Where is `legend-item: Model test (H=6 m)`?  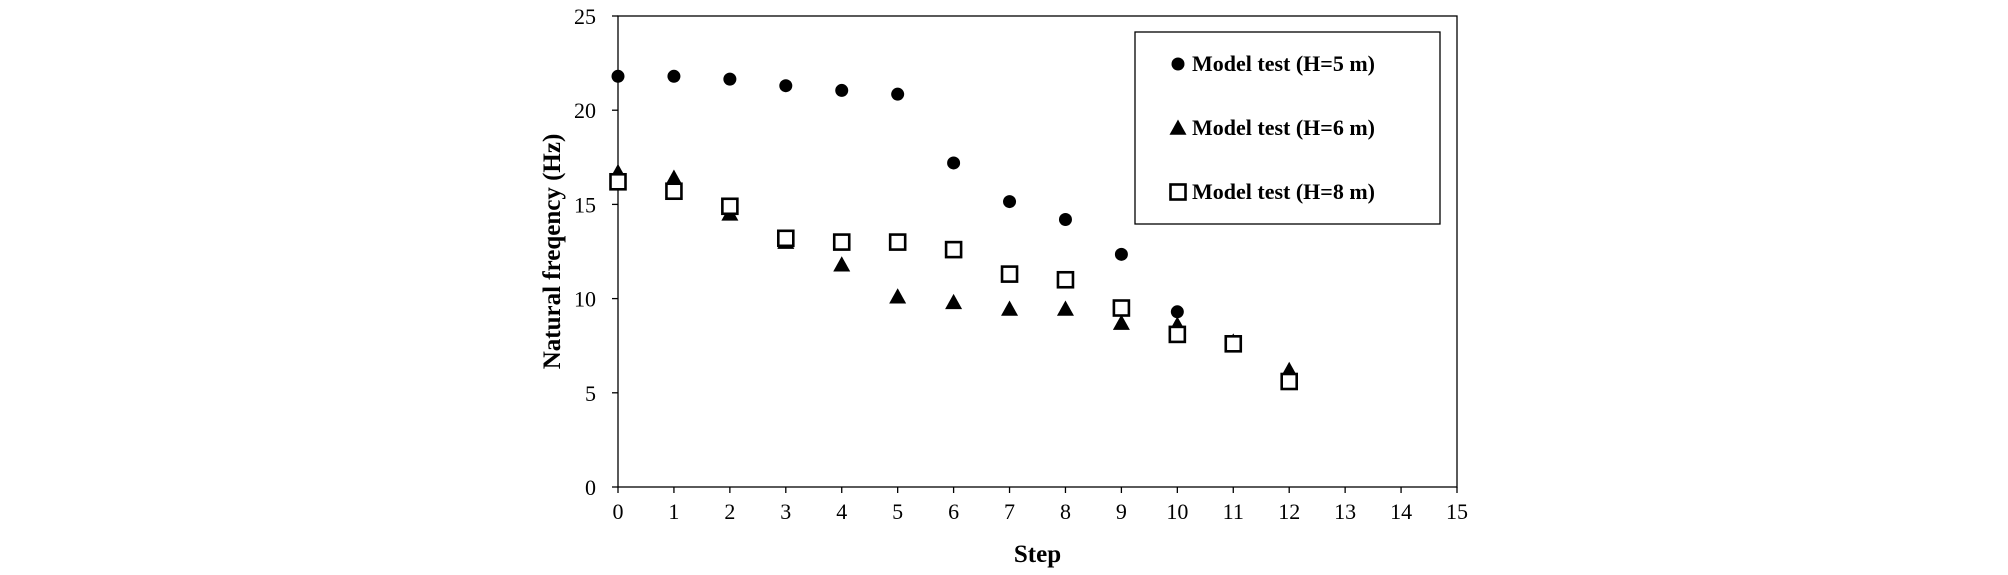 legend-item: Model test (H=6 m) is located at coordinates (1272, 127).